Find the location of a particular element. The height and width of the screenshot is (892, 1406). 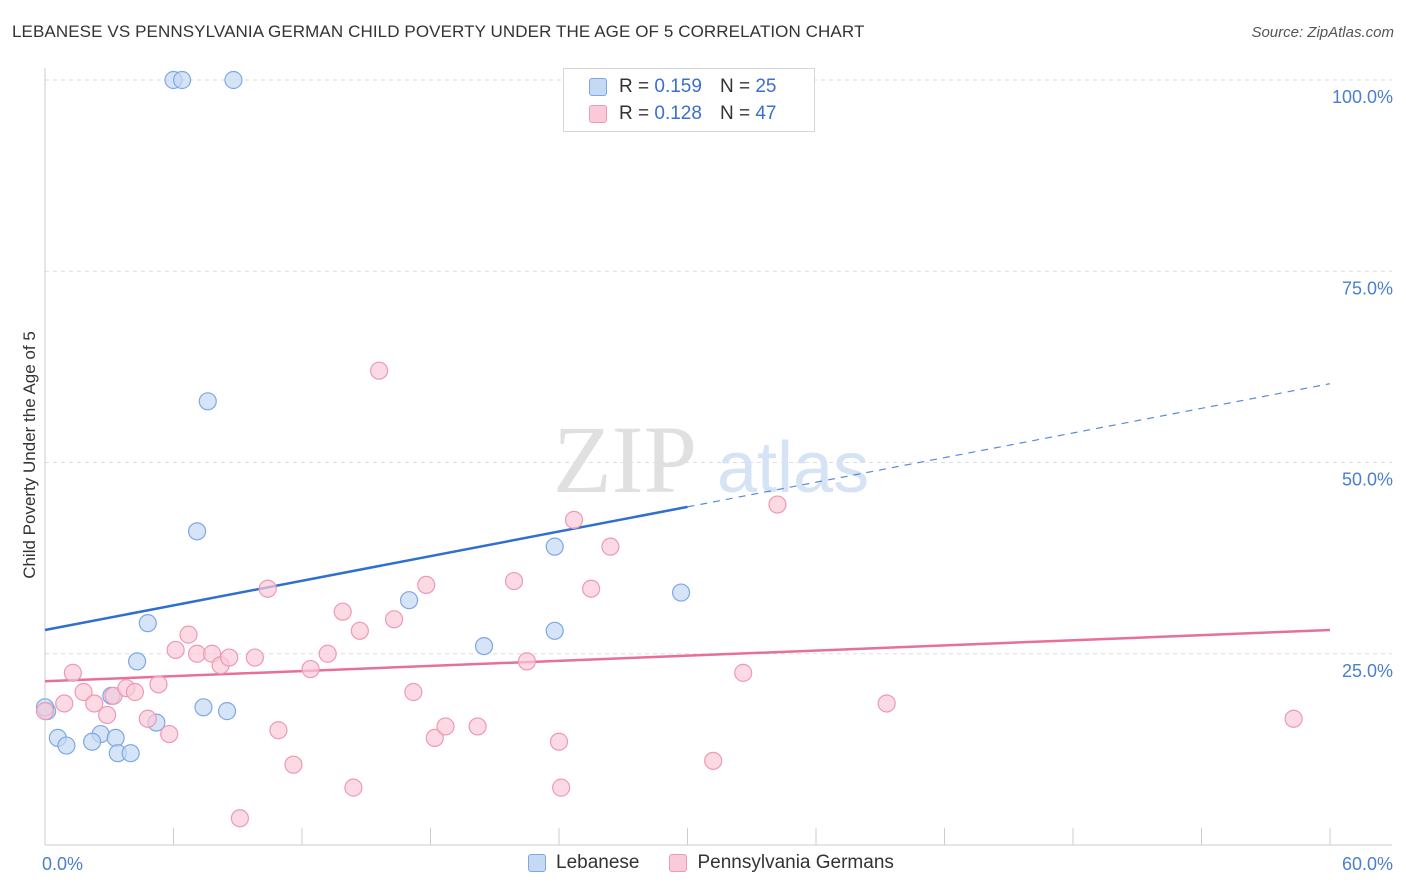

lebanese-trend-extension is located at coordinates (1009, 445).